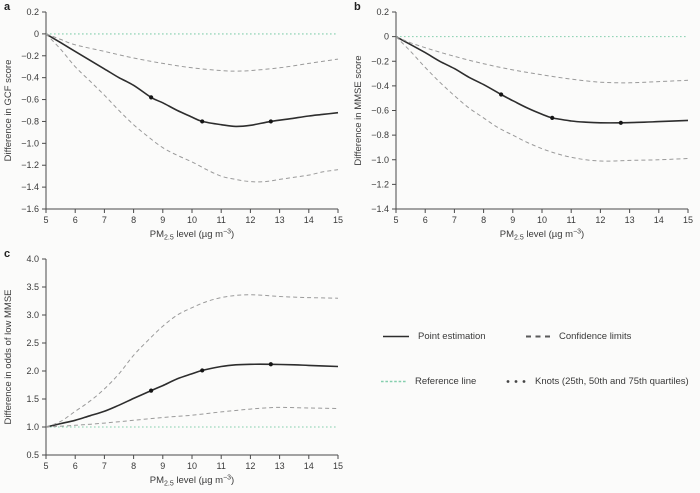  I want to click on svg-text: Difference in MMSE score, so click(358, 110).